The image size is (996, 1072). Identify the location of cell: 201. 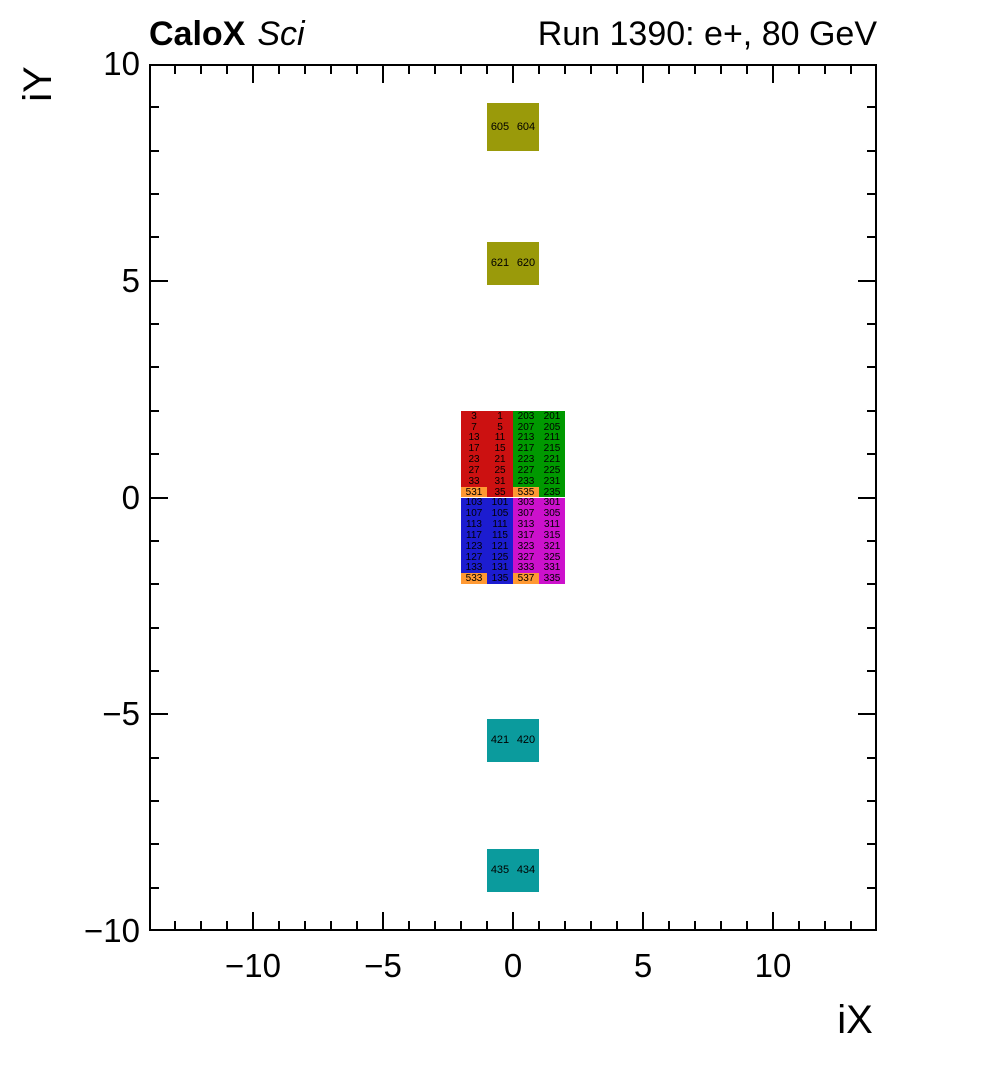
(552, 416).